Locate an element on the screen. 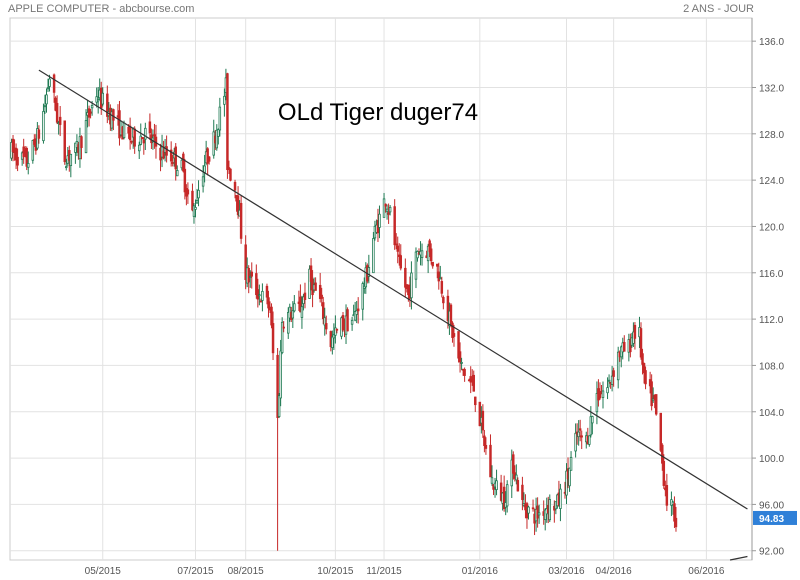 The image size is (800, 580). y-tick-label: 104.0 is located at coordinates (771, 413).